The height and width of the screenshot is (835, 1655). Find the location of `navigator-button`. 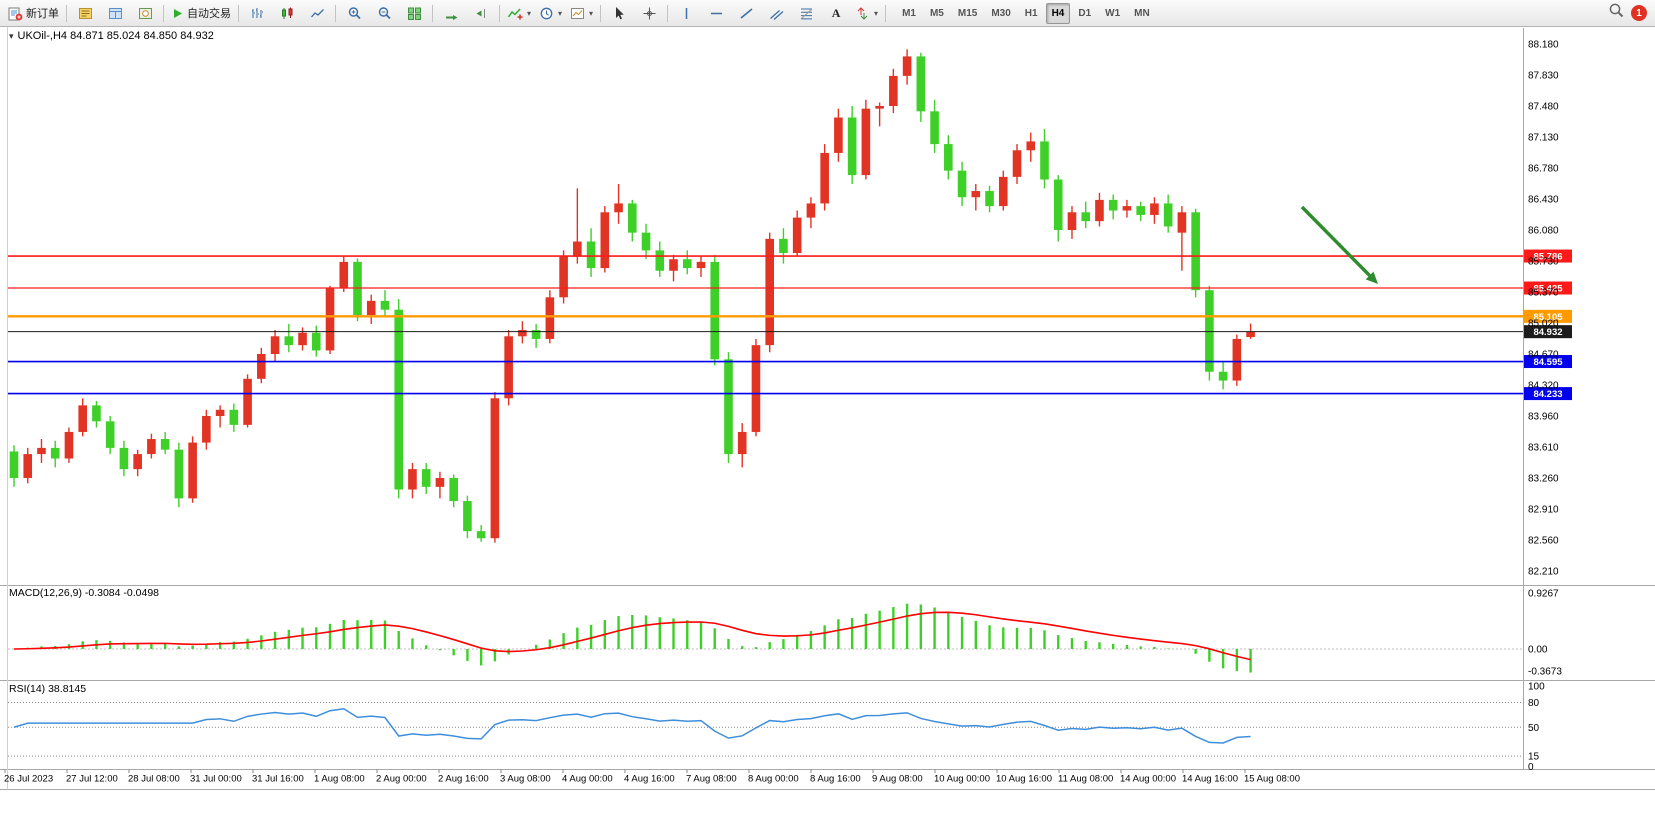

navigator-button is located at coordinates (145, 13).